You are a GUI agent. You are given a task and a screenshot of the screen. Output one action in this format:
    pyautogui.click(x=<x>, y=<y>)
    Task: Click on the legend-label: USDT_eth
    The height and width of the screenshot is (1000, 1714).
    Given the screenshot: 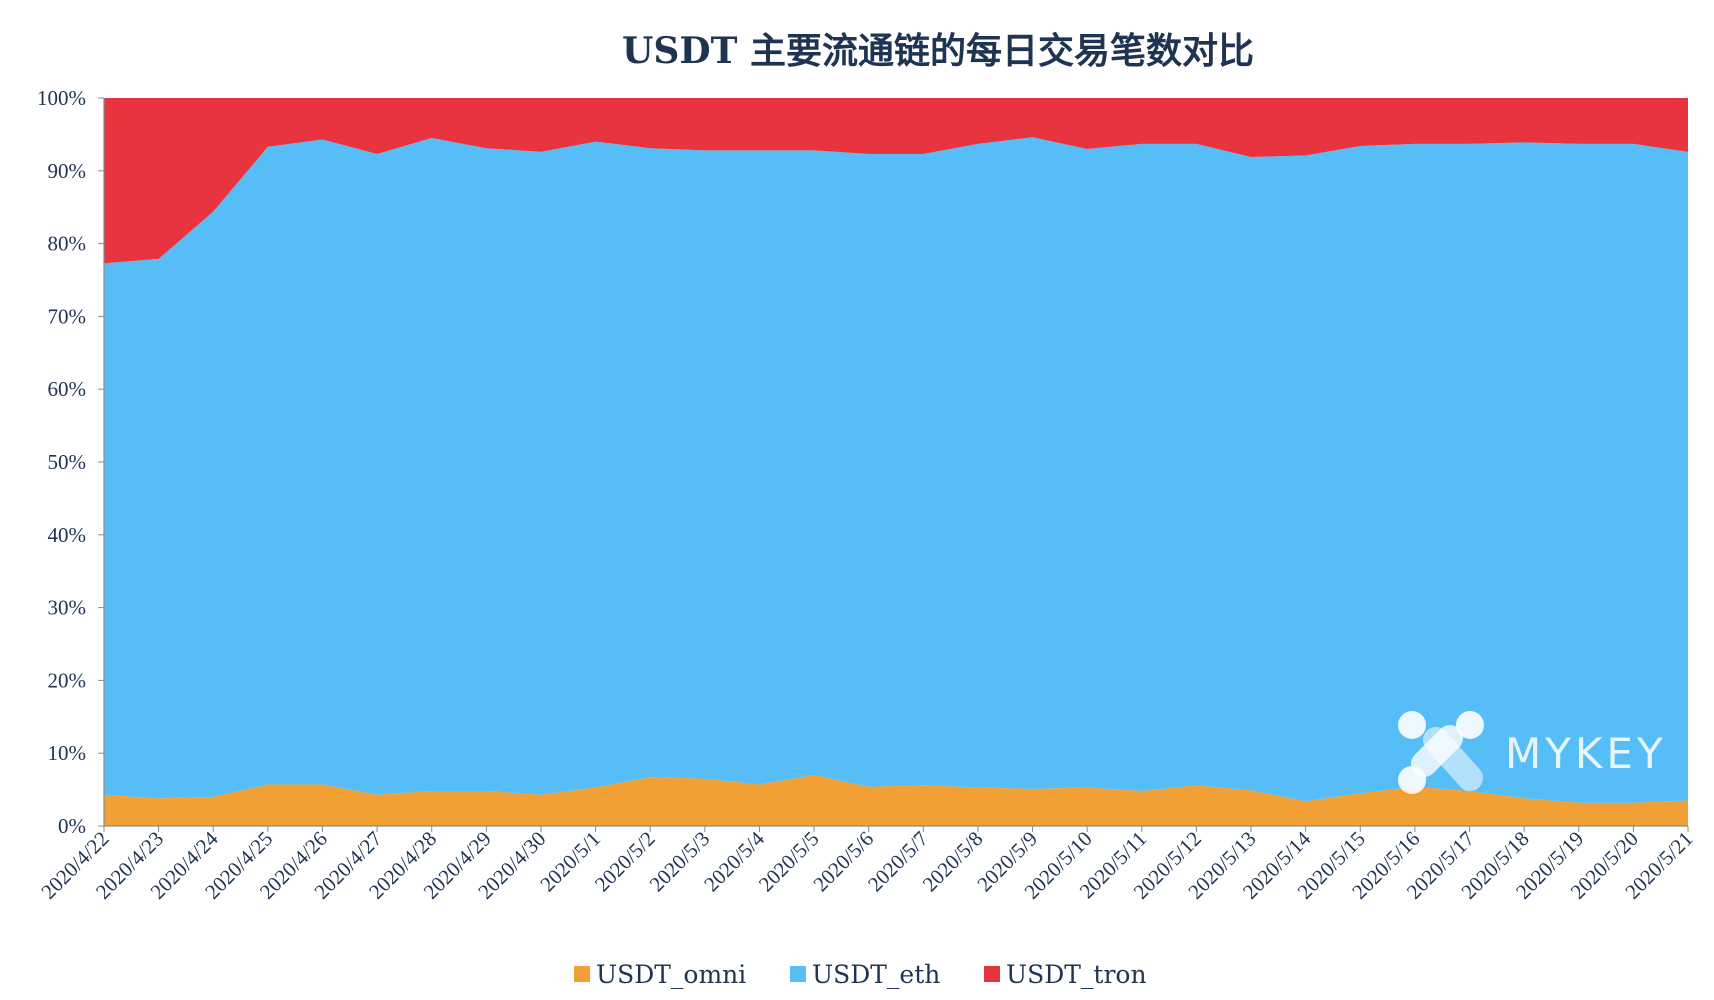 What is the action you would take?
    pyautogui.click(x=876, y=974)
    